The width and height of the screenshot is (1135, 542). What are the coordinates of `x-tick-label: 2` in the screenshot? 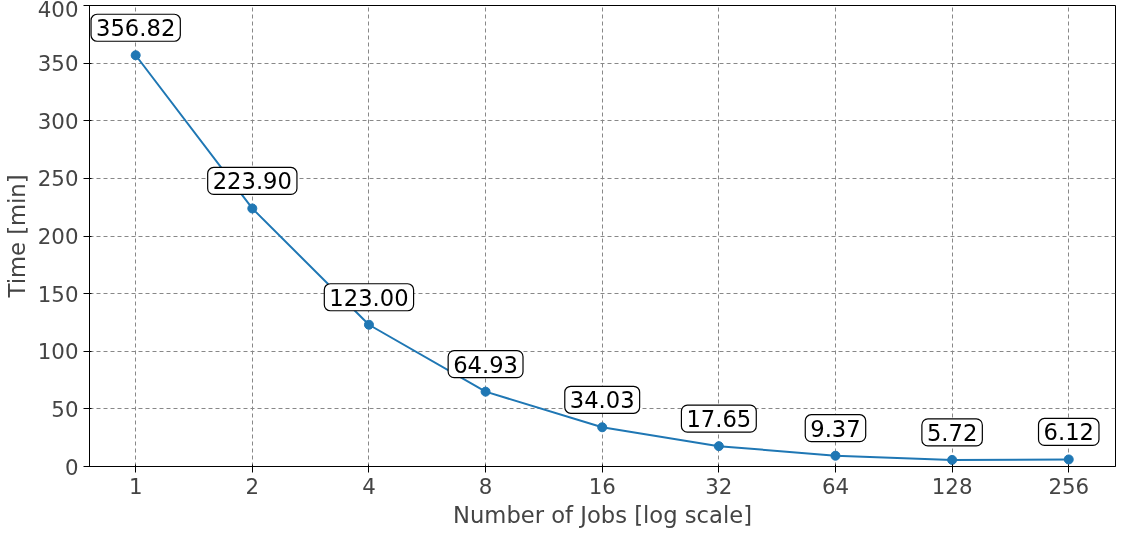 It's located at (252, 486).